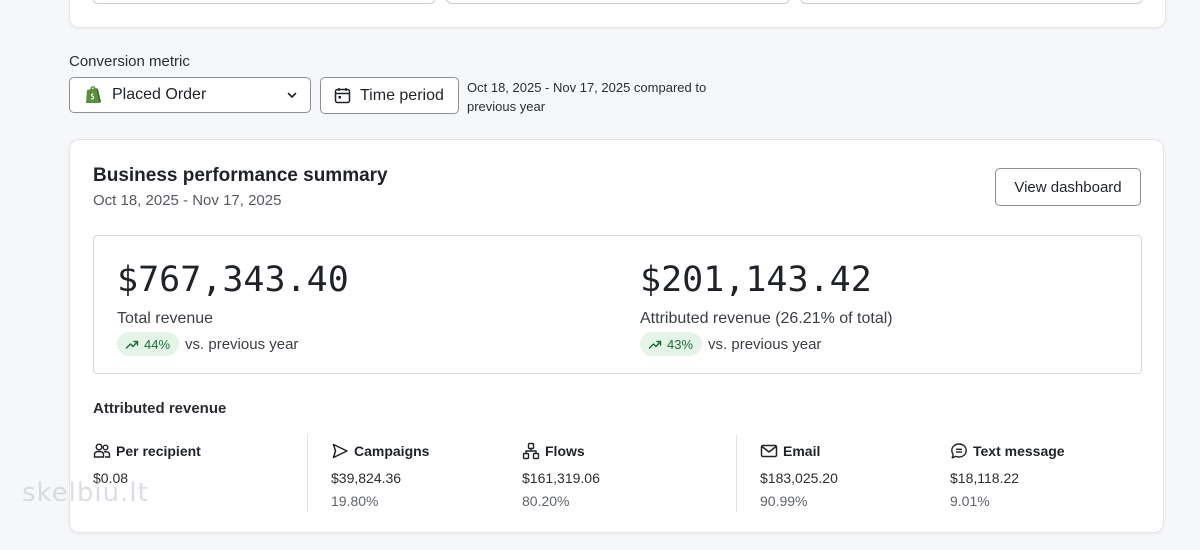 The image size is (1200, 550). I want to click on time-period-button: Time period, so click(389, 95).